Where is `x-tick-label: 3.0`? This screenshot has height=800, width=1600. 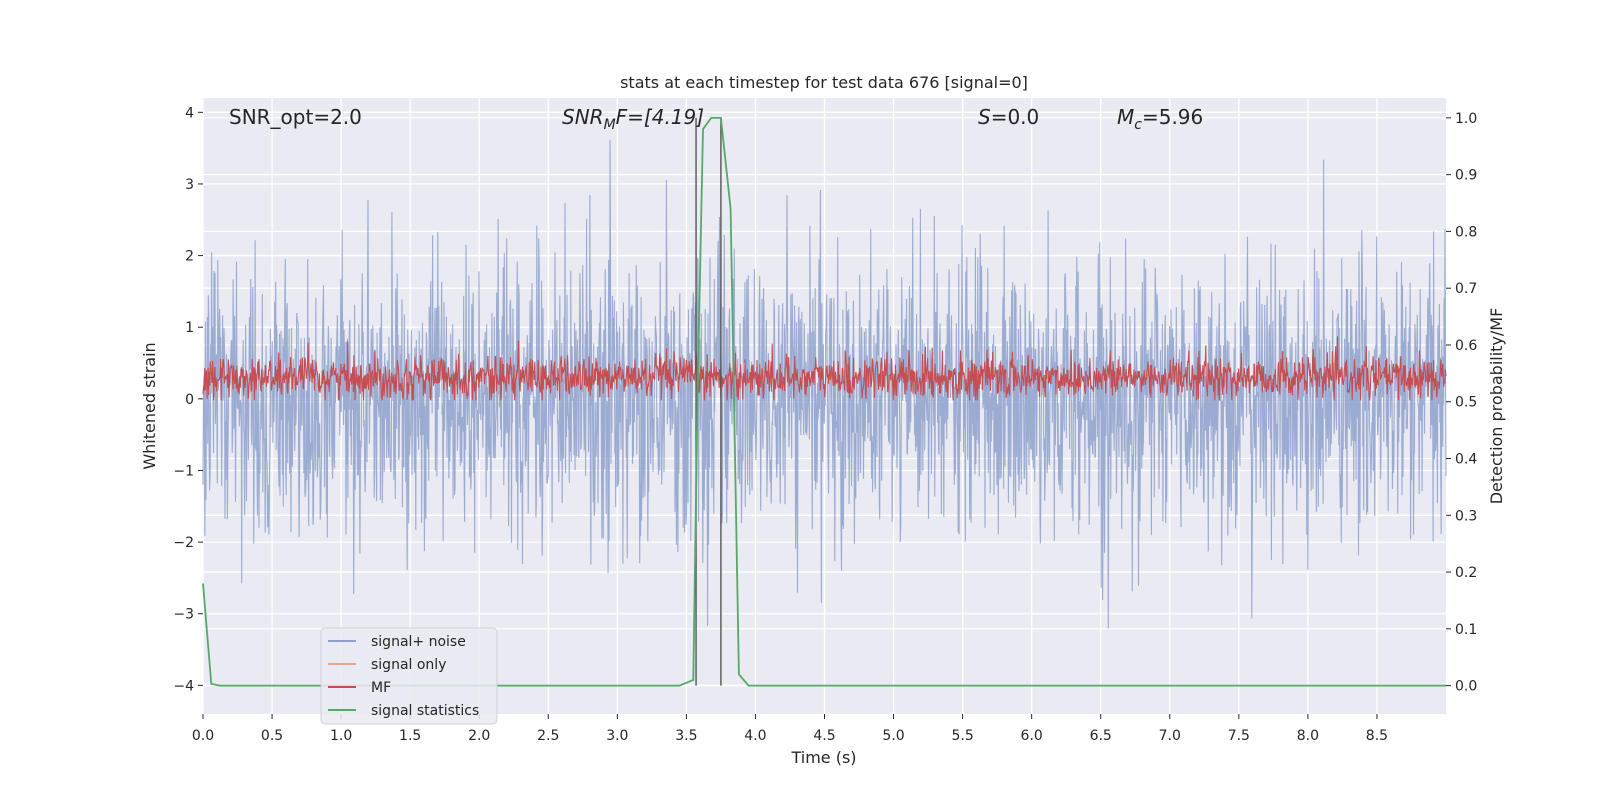 x-tick-label: 3.0 is located at coordinates (617, 736).